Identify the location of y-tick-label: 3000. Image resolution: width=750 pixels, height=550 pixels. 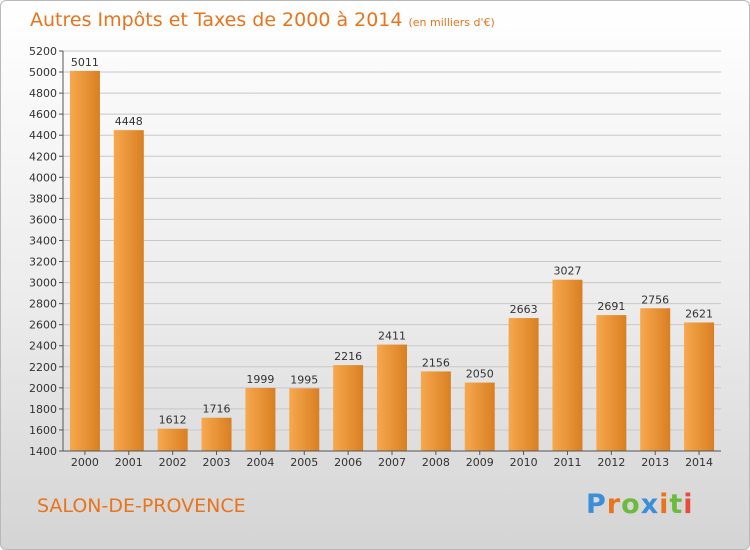
(43, 283).